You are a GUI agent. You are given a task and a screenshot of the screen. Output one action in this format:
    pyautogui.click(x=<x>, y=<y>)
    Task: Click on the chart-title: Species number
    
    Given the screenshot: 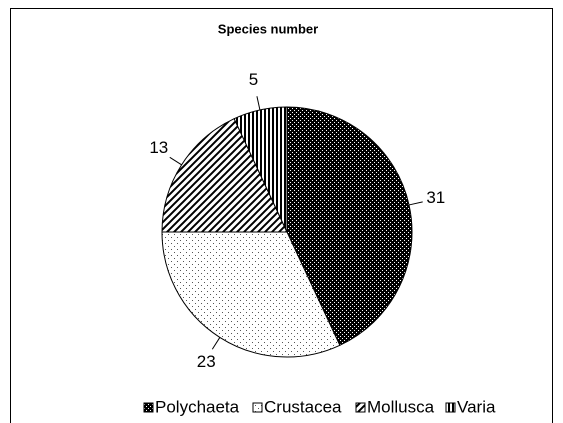 What is the action you would take?
    pyautogui.click(x=268, y=28)
    